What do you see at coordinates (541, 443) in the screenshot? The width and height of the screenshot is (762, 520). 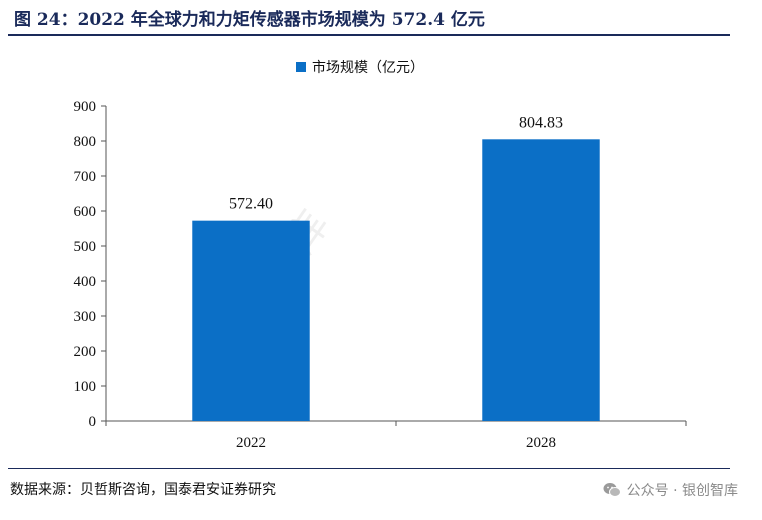 I see `x-tick-label: 2028` at bounding box center [541, 443].